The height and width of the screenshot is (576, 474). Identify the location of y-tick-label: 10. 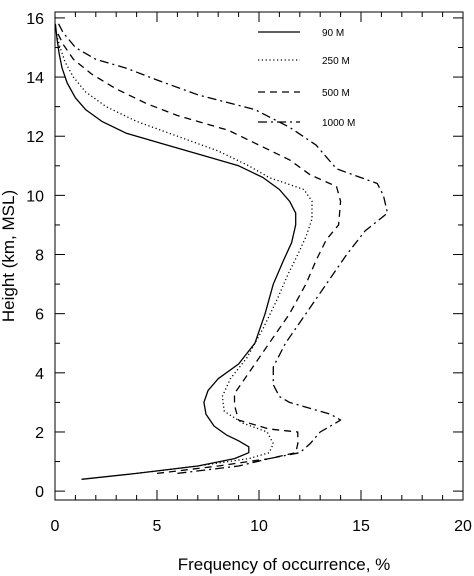
(35, 196).